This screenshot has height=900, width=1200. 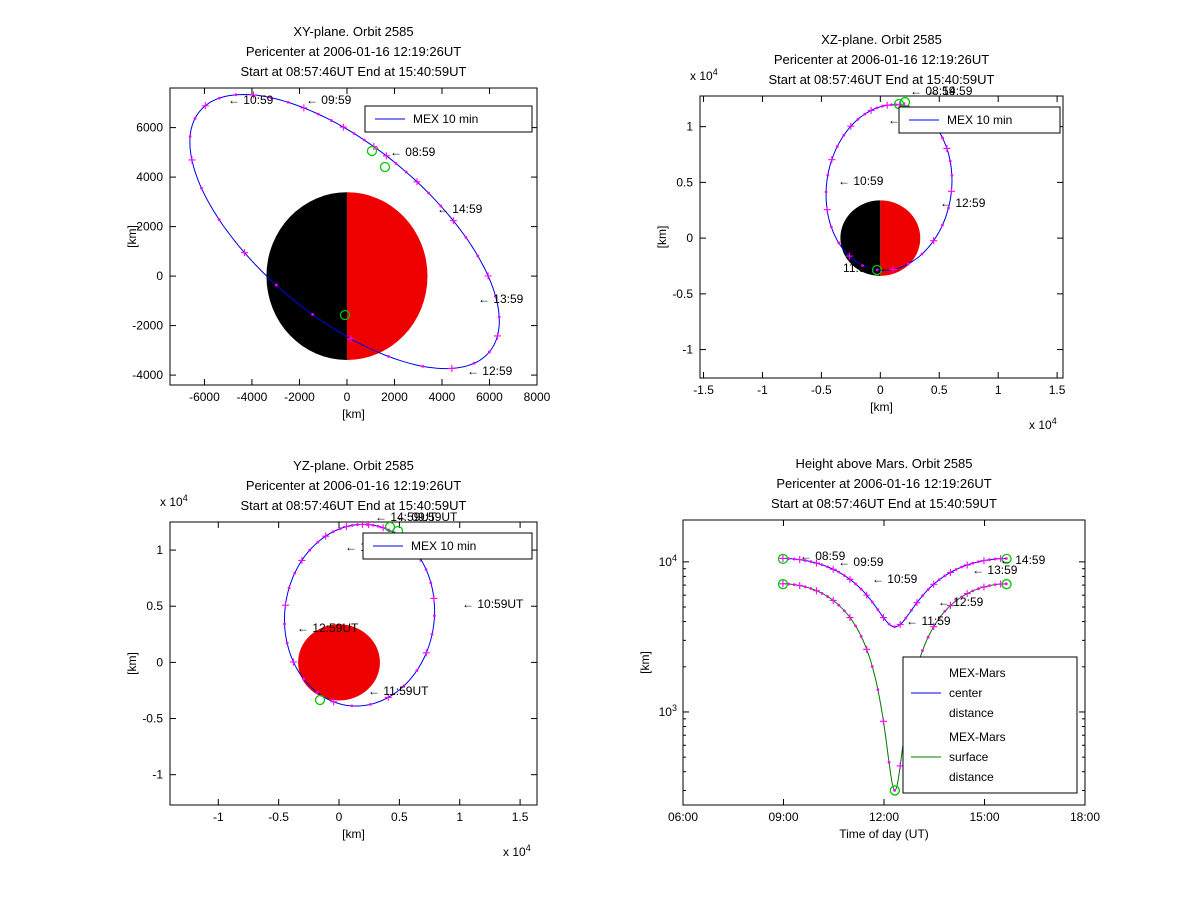 What do you see at coordinates (394, 397) in the screenshot?
I see `x-tick-label: 2000` at bounding box center [394, 397].